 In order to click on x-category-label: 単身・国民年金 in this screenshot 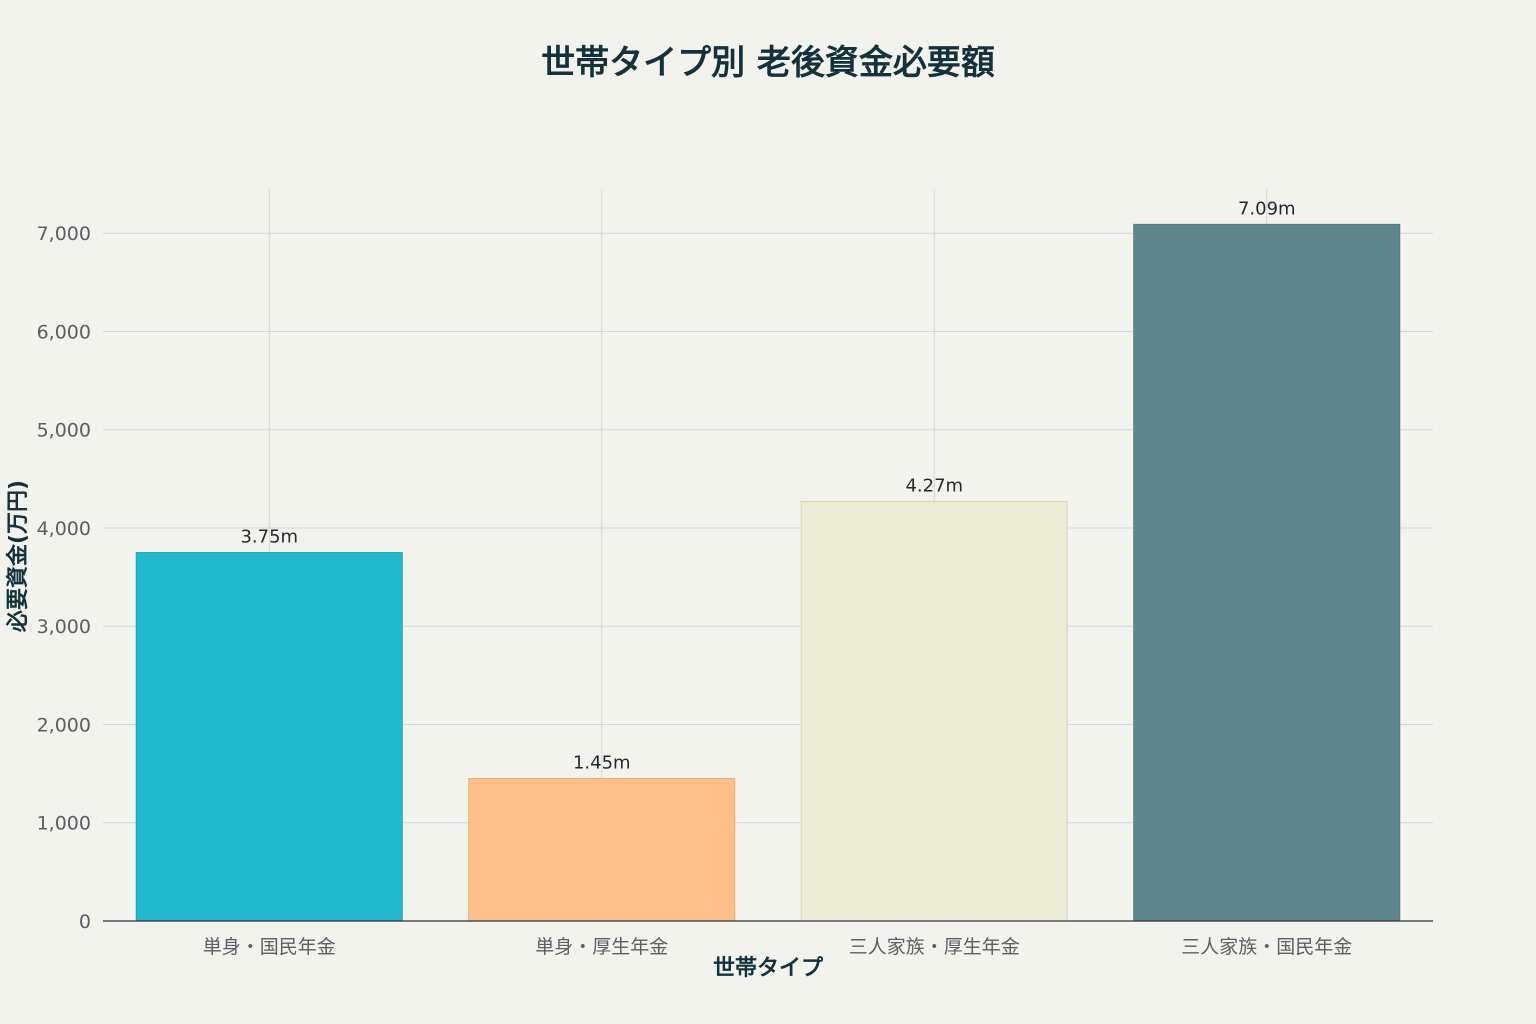, I will do `click(269, 947)`.